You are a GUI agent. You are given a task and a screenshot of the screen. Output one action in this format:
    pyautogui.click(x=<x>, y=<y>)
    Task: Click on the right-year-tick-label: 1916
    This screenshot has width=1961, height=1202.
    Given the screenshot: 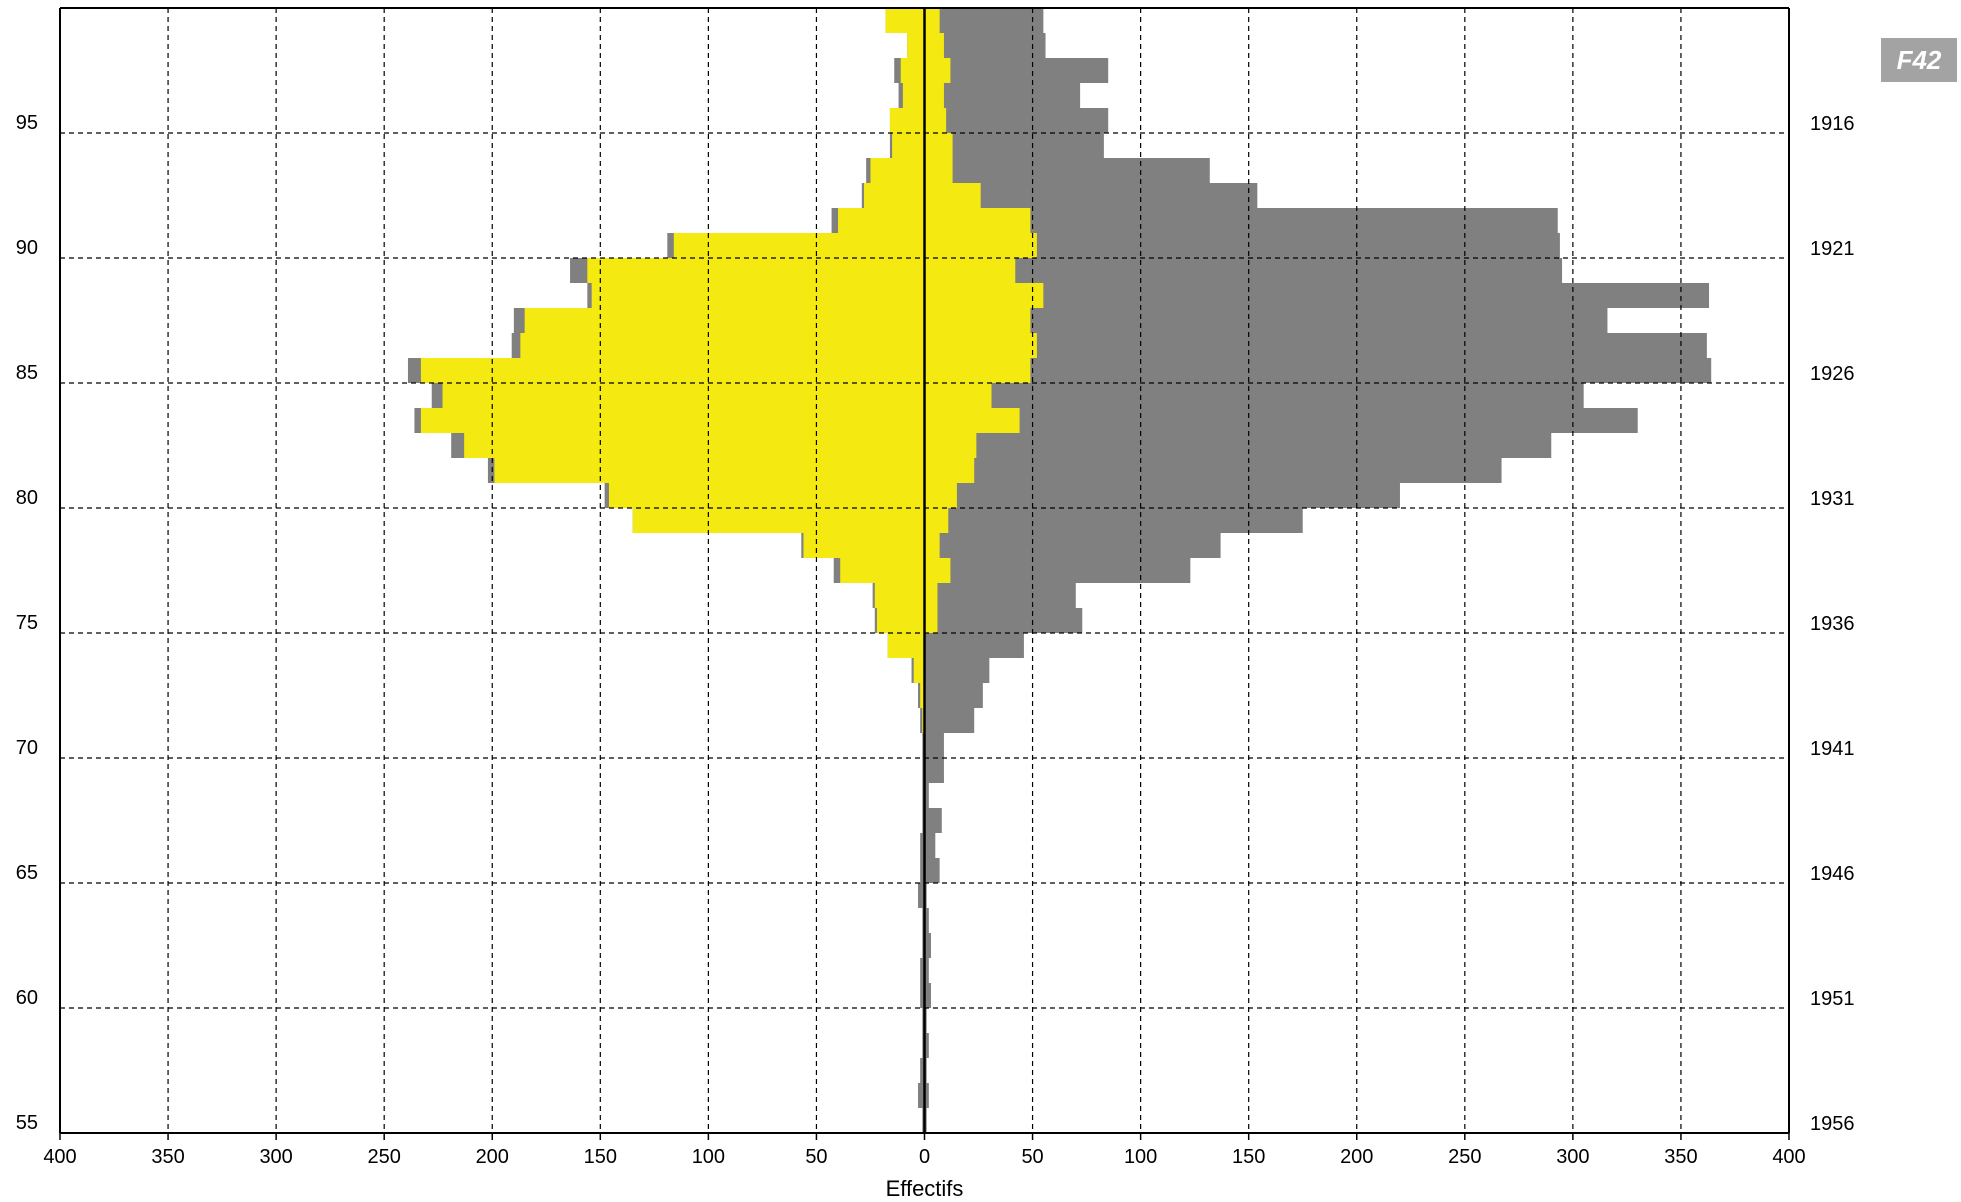 What is the action you would take?
    pyautogui.click(x=1832, y=124)
    